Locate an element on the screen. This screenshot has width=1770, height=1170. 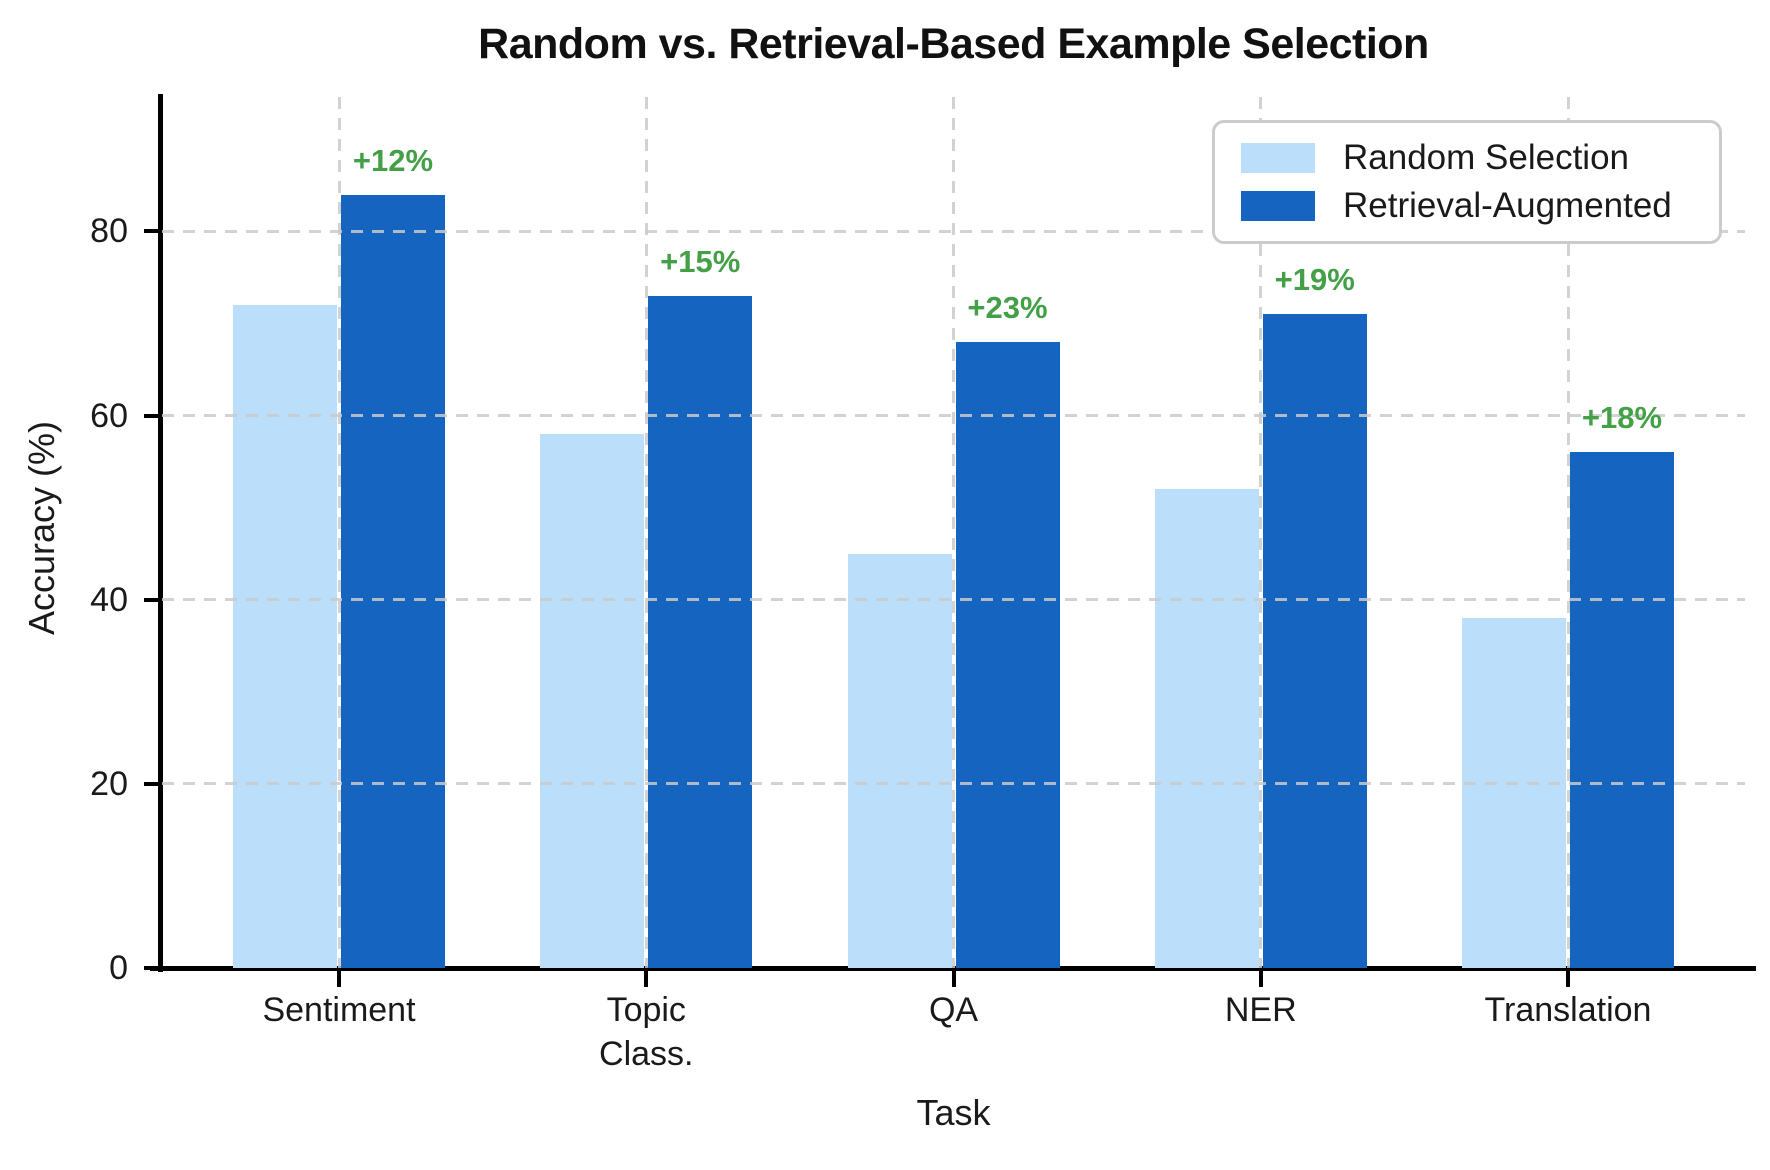
x-axis-spine is located at coordinates (953, 968).